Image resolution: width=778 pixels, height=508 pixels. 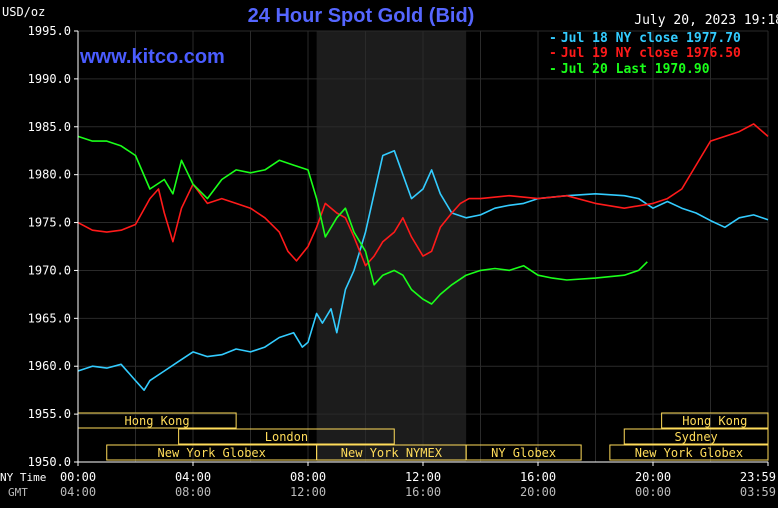 I want to click on x-tick-label-gmt: 12:00, so click(x=308, y=492).